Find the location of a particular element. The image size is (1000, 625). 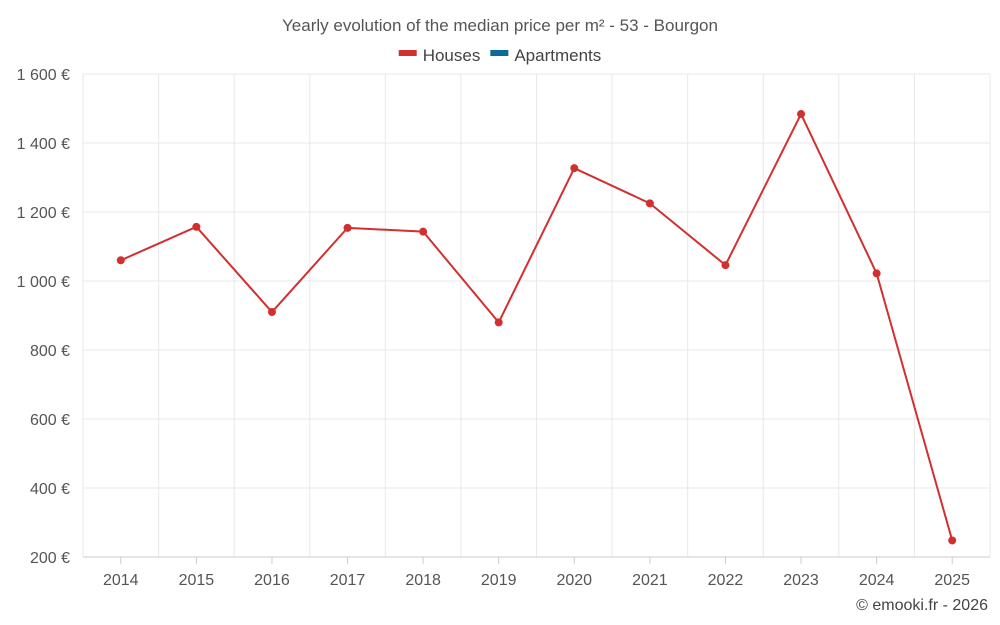

legend-item-houses: Houses is located at coordinates (439, 55).